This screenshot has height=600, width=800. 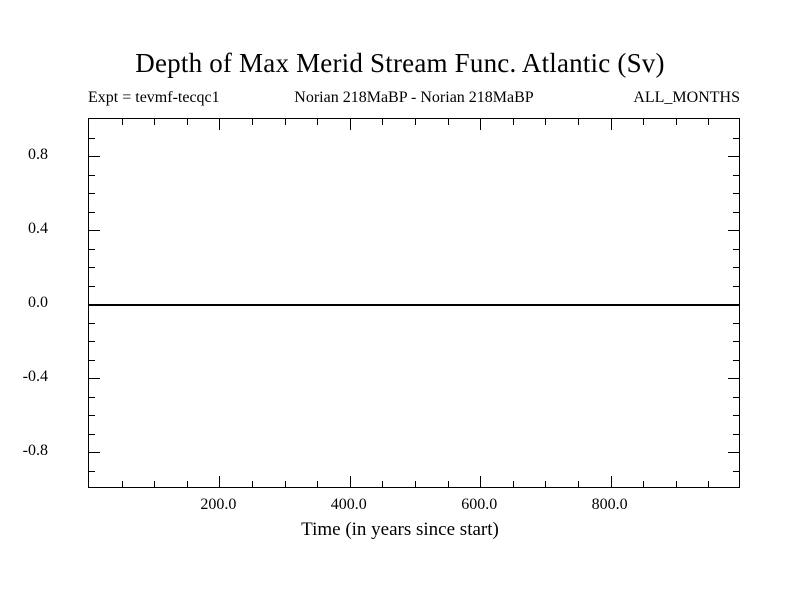 I want to click on x-axis-tick-label: 200.0, so click(x=218, y=504).